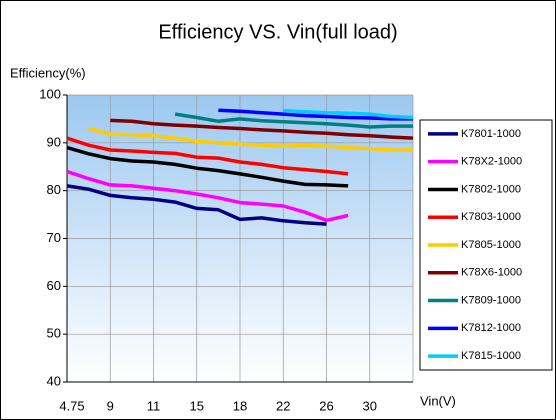 The image size is (556, 420). What do you see at coordinates (491, 217) in the screenshot?
I see `legend-label: K7803-1000` at bounding box center [491, 217].